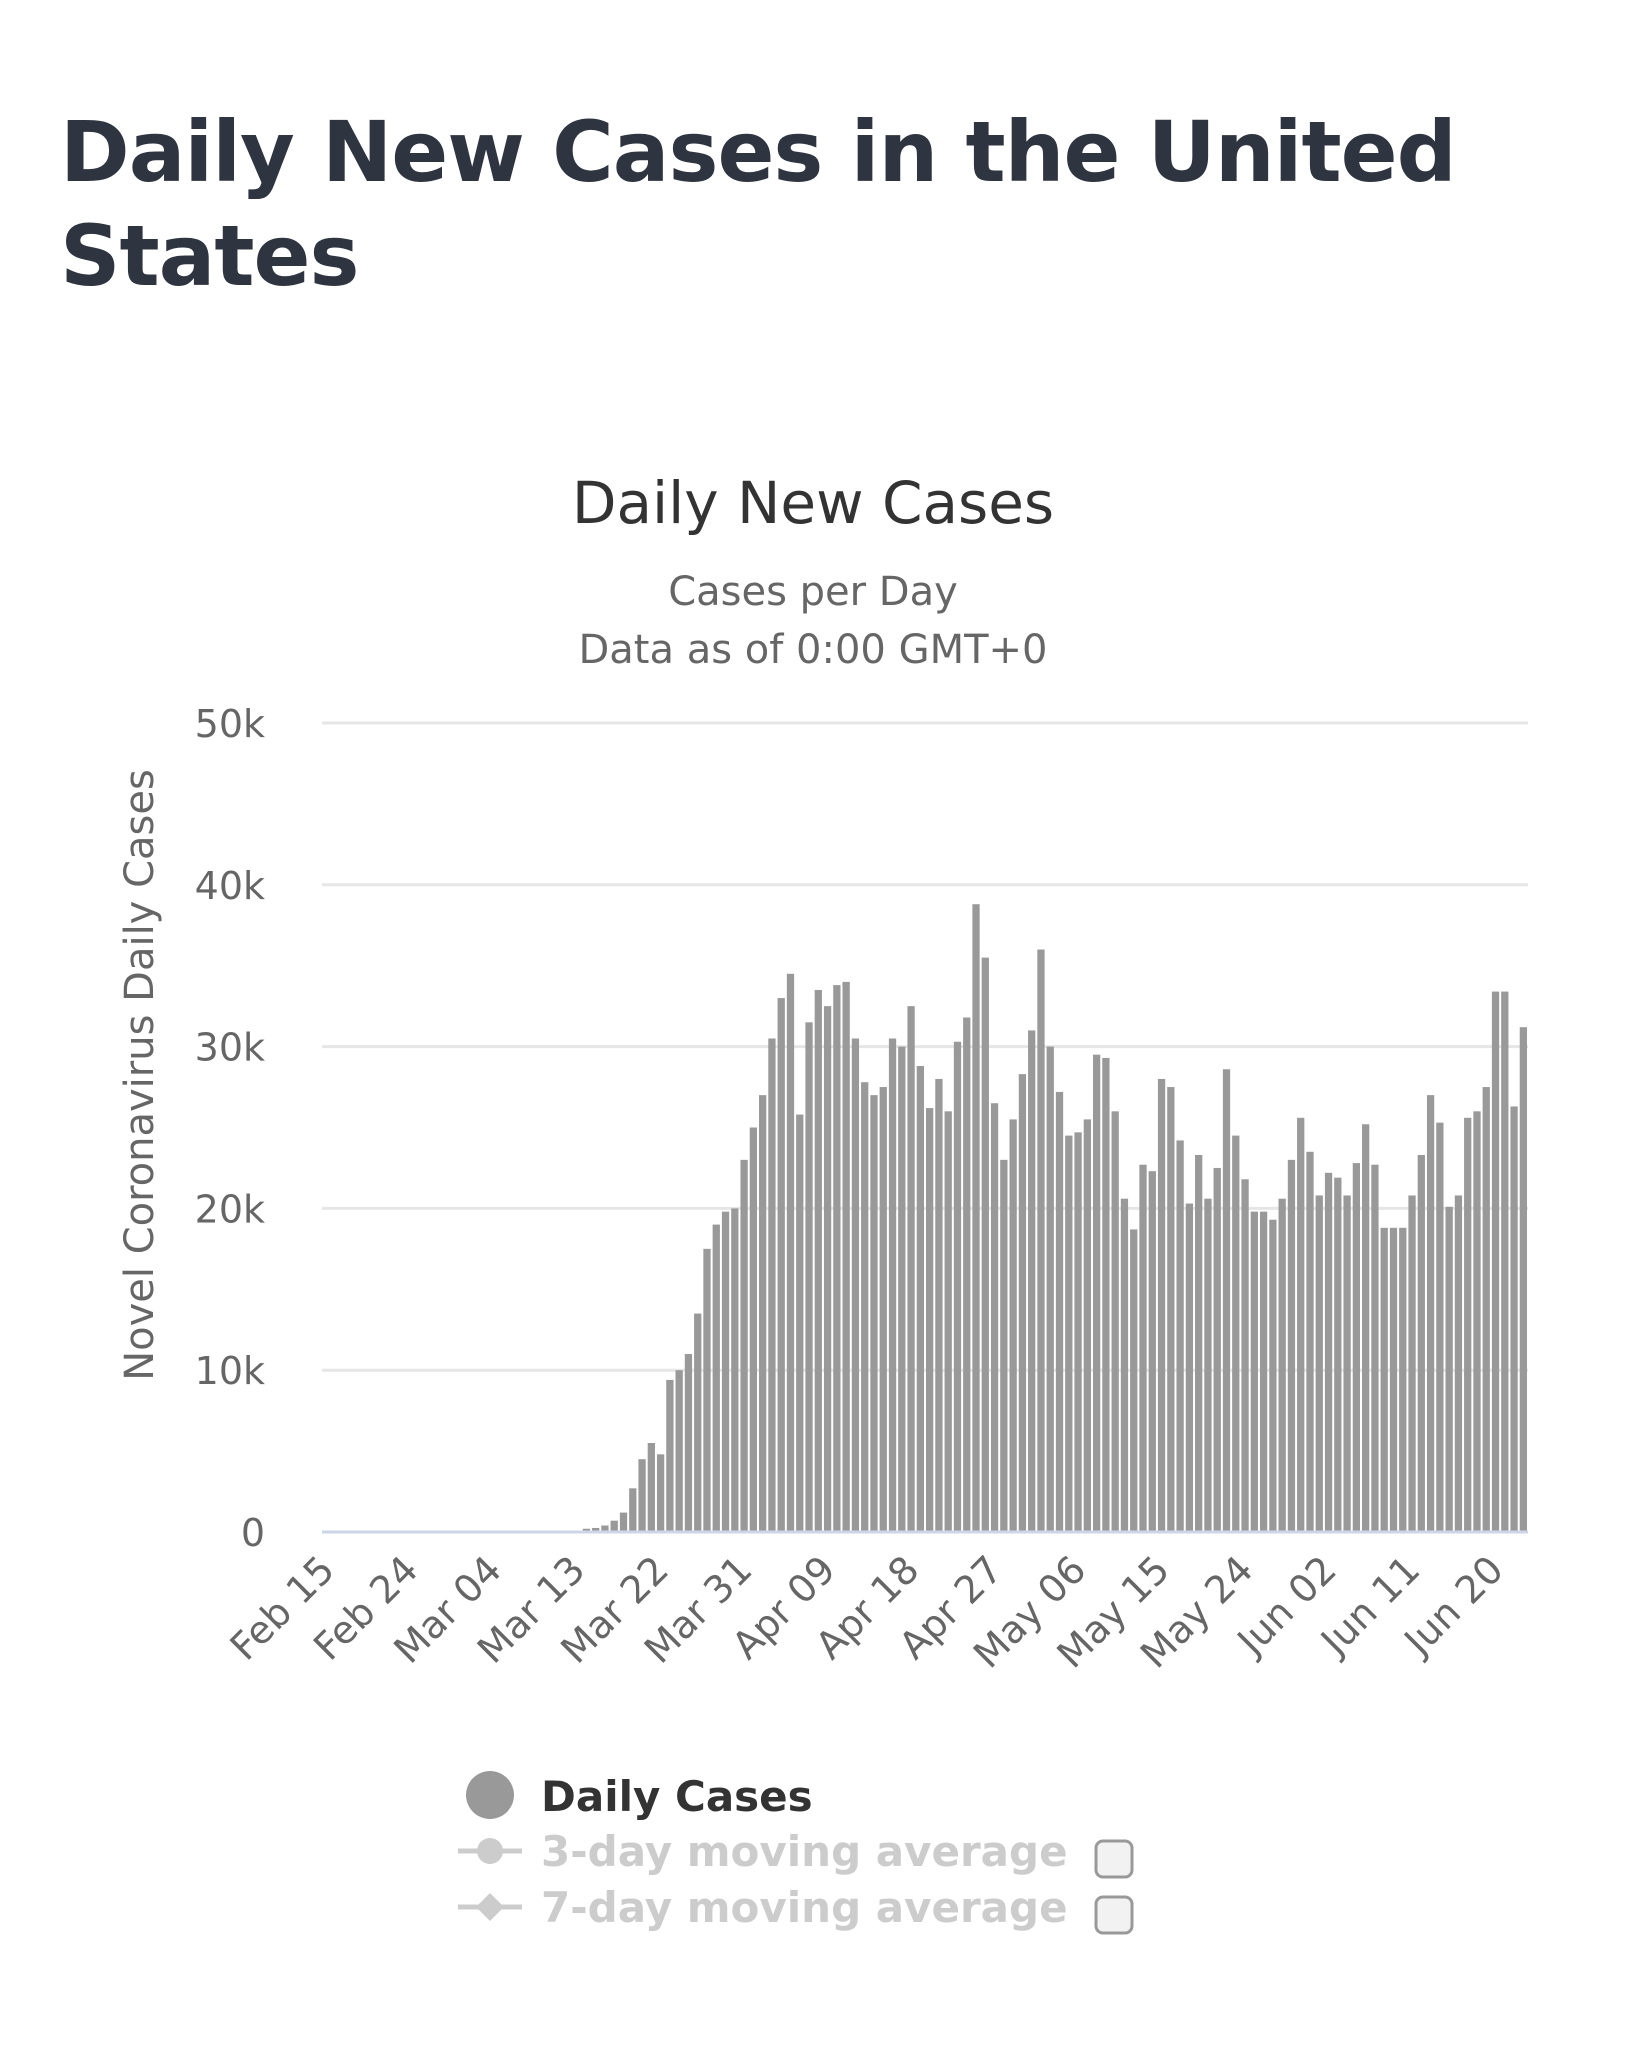 The width and height of the screenshot is (1626, 2048). What do you see at coordinates (1114, 1915) in the screenshot?
I see `7-day-average-checkbox` at bounding box center [1114, 1915].